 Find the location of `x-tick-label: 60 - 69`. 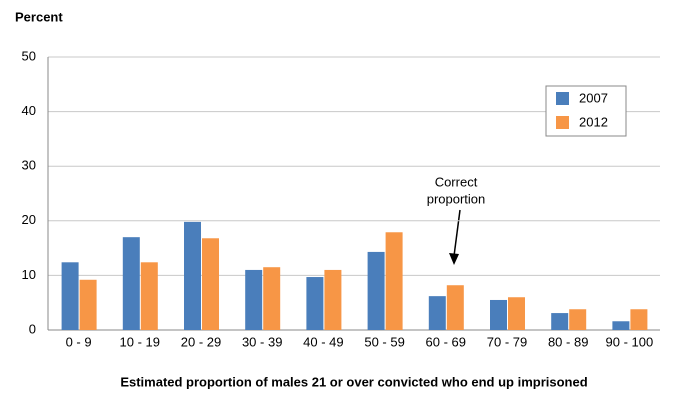

x-tick-label: 60 - 69 is located at coordinates (446, 341).